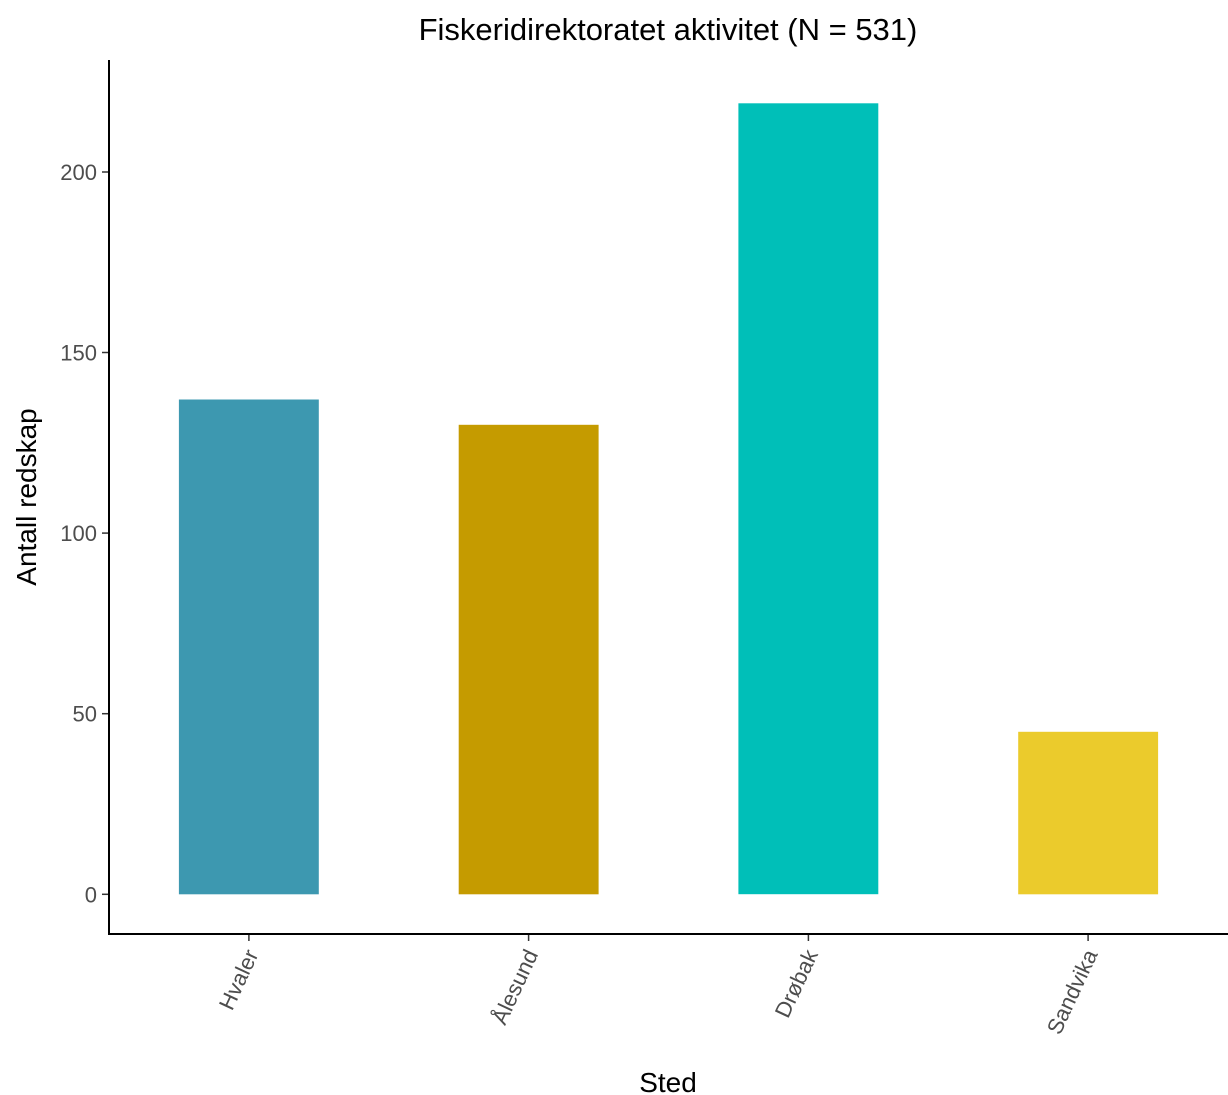 This screenshot has width=1228, height=1095. Describe the element at coordinates (1072, 991) in the screenshot. I see `x-tick-label: Sandvika` at that location.